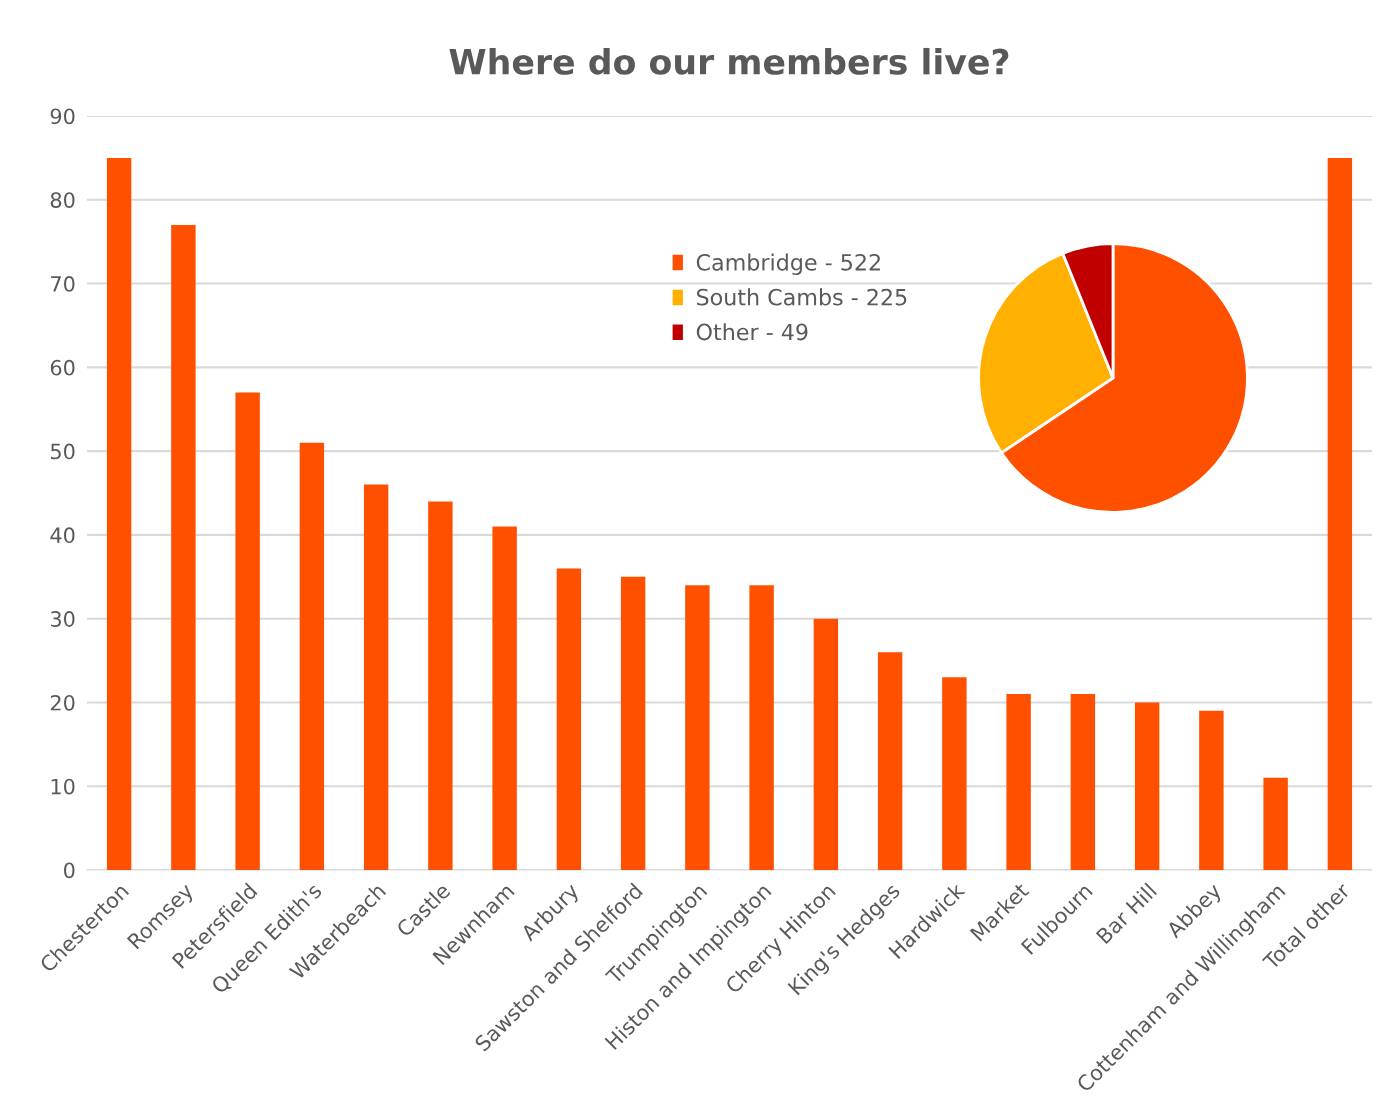 This screenshot has height=1108, width=1390. What do you see at coordinates (62, 451) in the screenshot?
I see `y-tick-label: 50` at bounding box center [62, 451].